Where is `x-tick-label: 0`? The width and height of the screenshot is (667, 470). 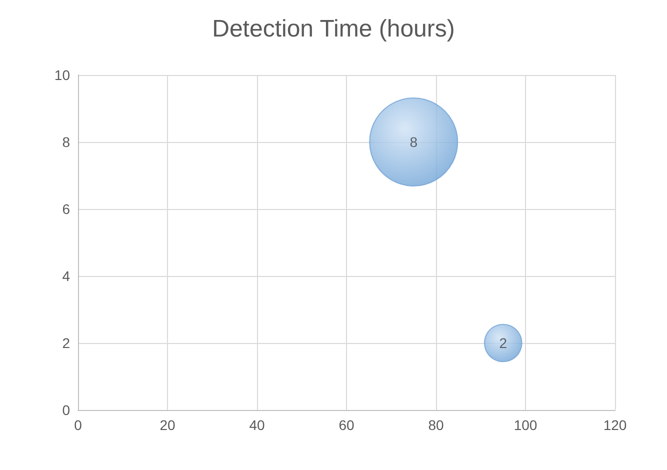
x-tick-label: 0 is located at coordinates (78, 425).